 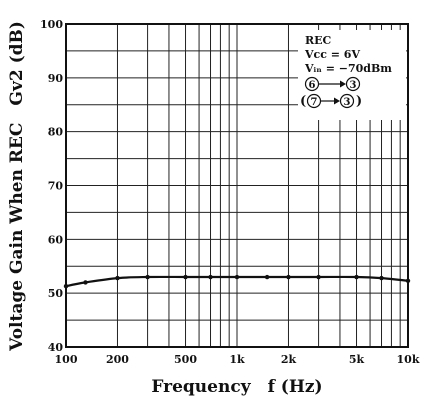 I want to click on y-tick-label: 90, so click(x=56, y=78).